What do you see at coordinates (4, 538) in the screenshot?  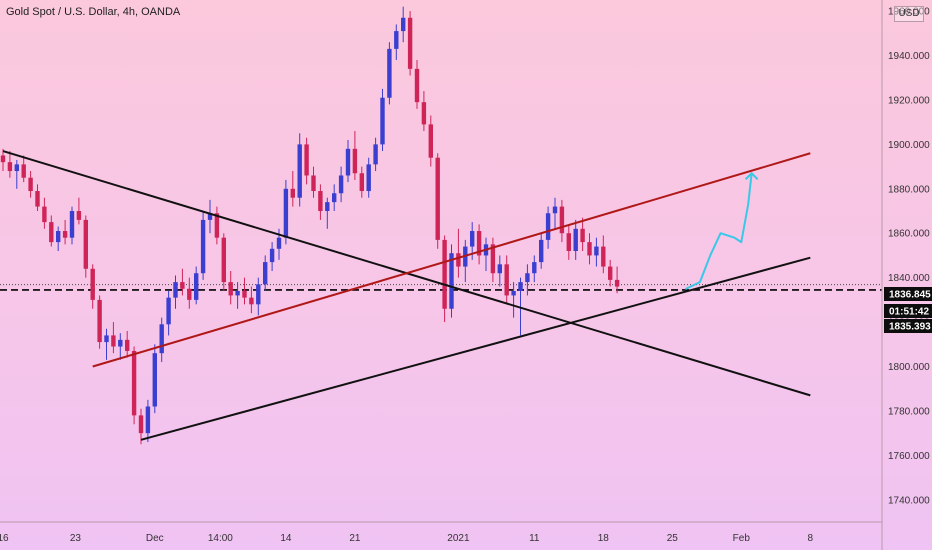 I see `x-tick-label: 16` at bounding box center [4, 538].